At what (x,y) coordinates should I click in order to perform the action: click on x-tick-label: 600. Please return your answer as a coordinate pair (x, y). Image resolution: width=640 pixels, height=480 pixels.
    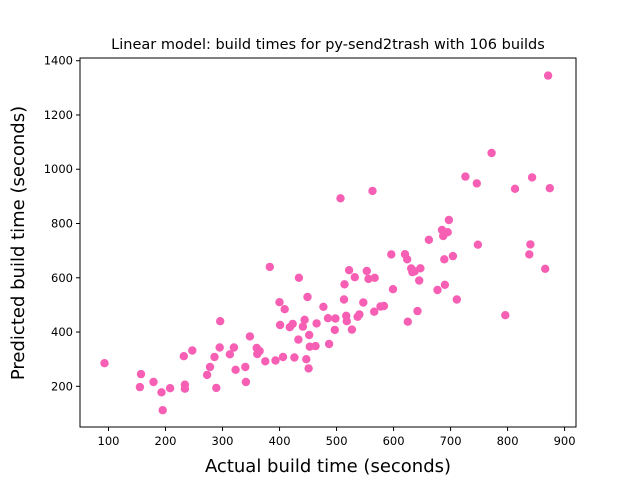
    Looking at the image, I should click on (394, 441).